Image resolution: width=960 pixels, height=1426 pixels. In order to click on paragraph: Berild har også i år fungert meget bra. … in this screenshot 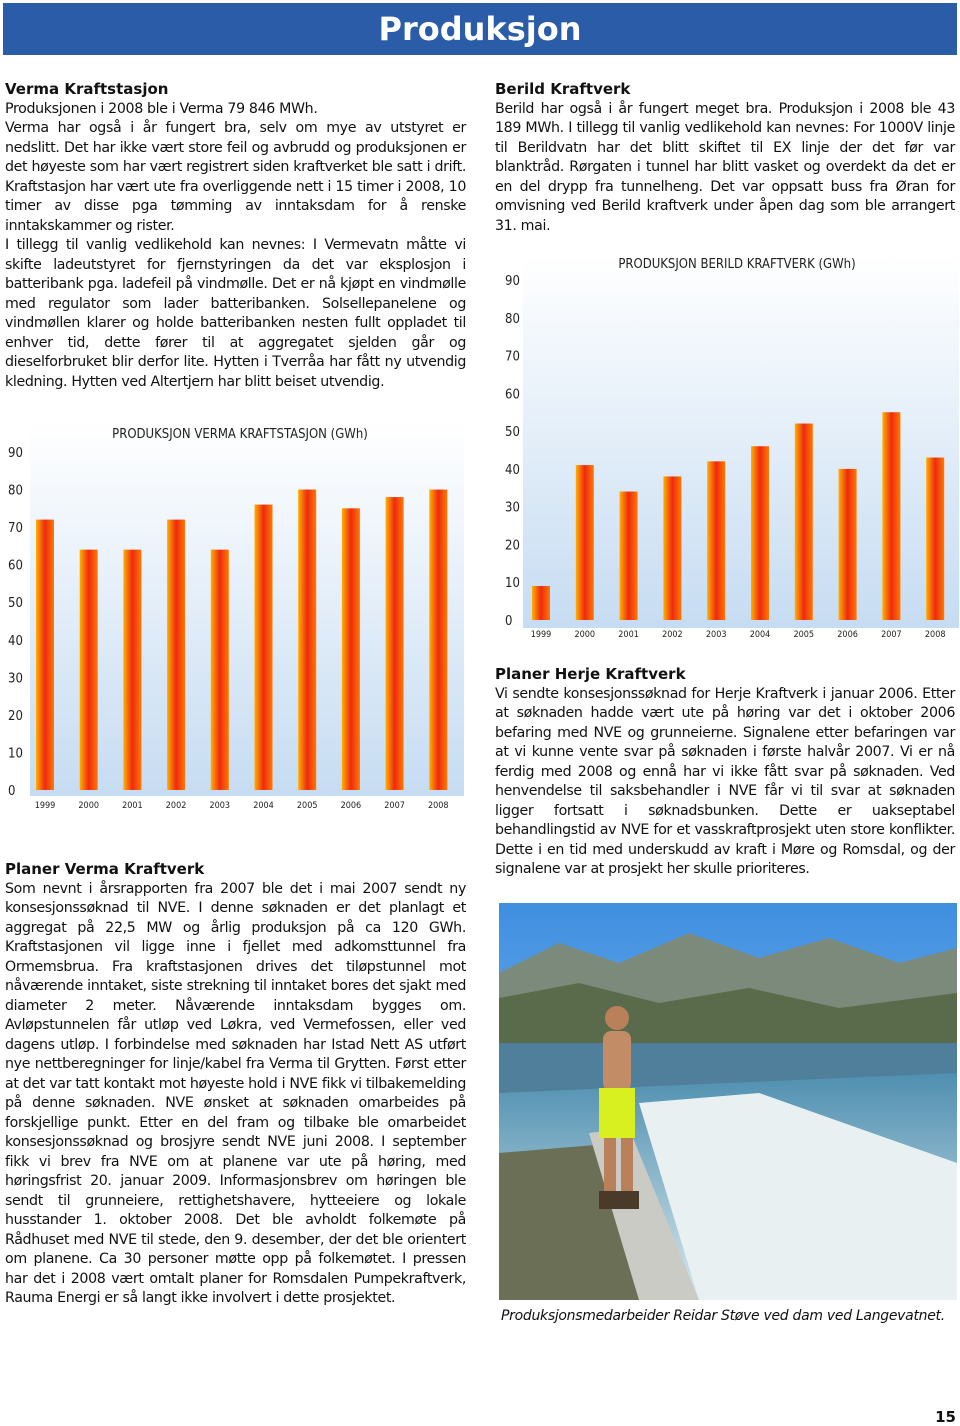, I will do `click(725, 167)`.